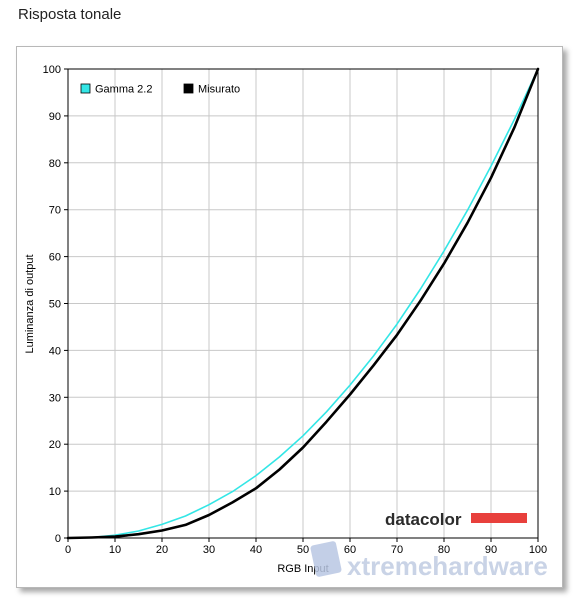 The width and height of the screenshot is (578, 607). What do you see at coordinates (209, 550) in the screenshot?
I see `x-tick-label: 30` at bounding box center [209, 550].